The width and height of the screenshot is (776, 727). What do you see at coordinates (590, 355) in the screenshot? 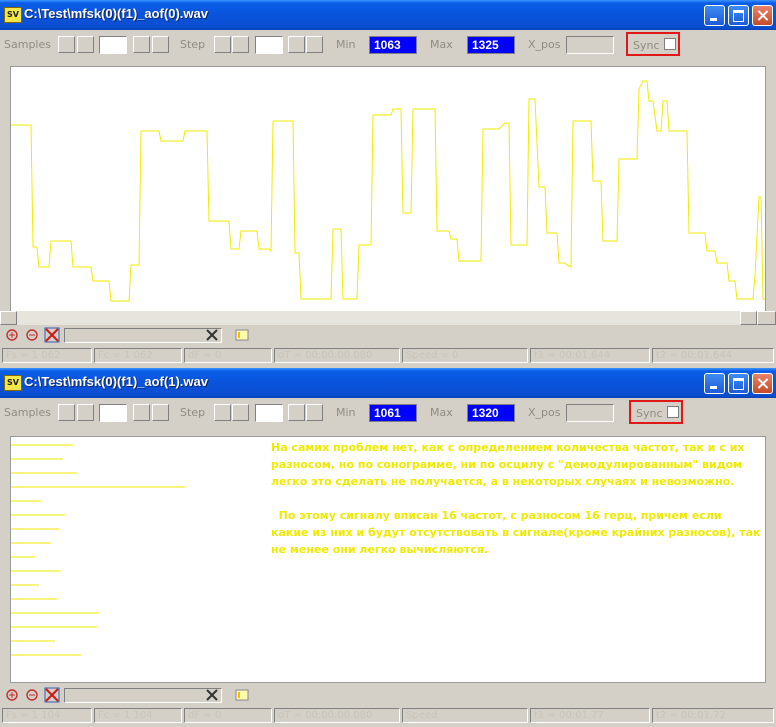
I see `status-t1: t1 = 00:01.644` at bounding box center [590, 355].